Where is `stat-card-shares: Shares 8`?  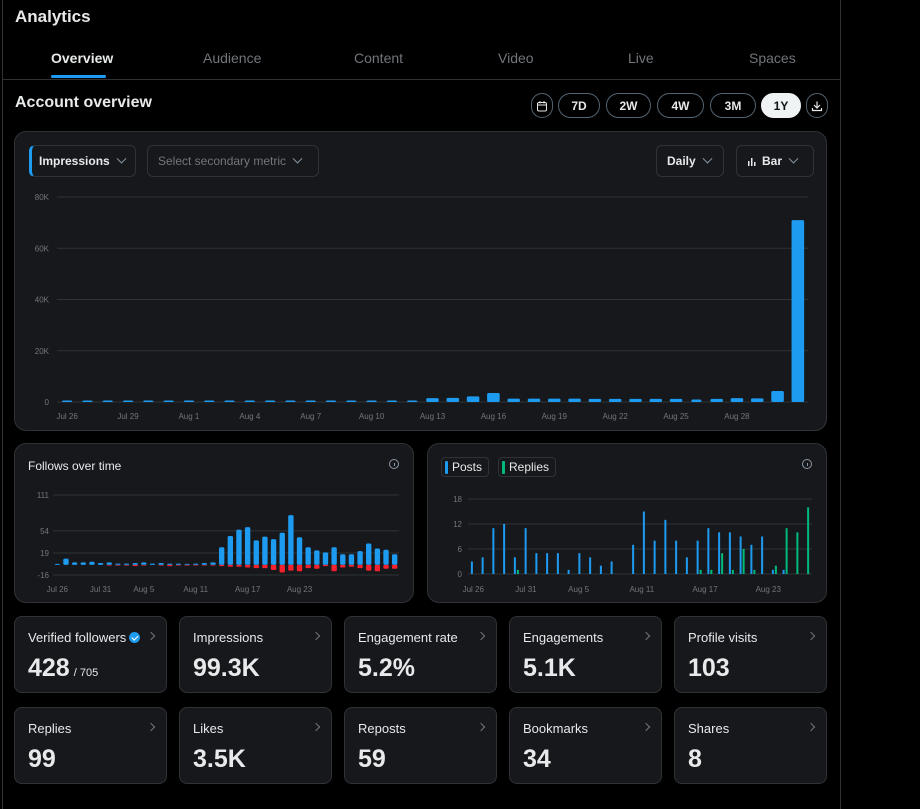
stat-card-shares: Shares 8 is located at coordinates (750, 745).